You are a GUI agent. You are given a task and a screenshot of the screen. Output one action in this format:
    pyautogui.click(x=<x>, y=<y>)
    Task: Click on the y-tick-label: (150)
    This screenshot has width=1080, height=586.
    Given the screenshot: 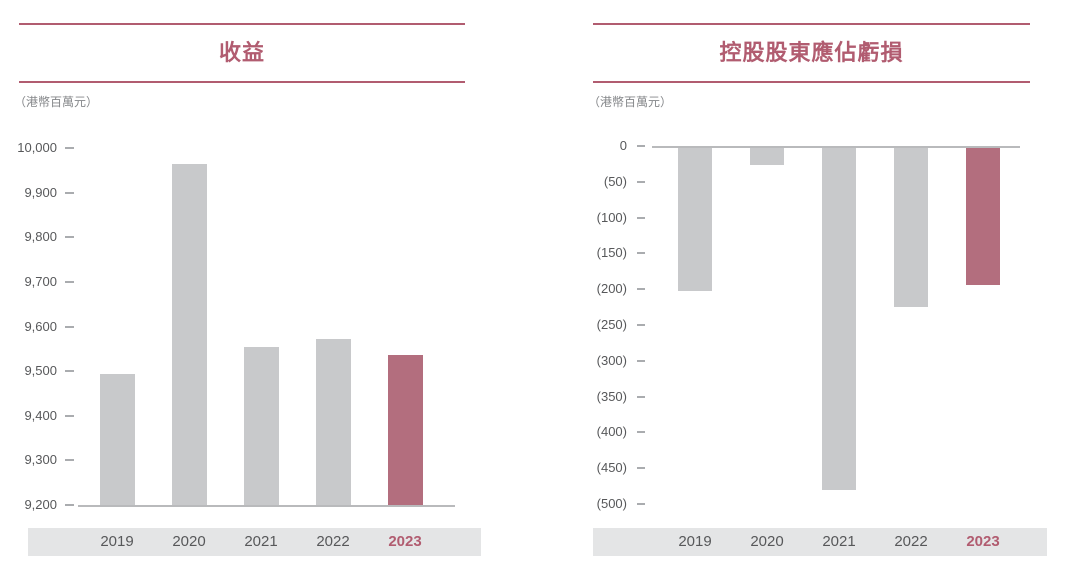 What is the action you would take?
    pyautogui.click(x=611, y=253)
    